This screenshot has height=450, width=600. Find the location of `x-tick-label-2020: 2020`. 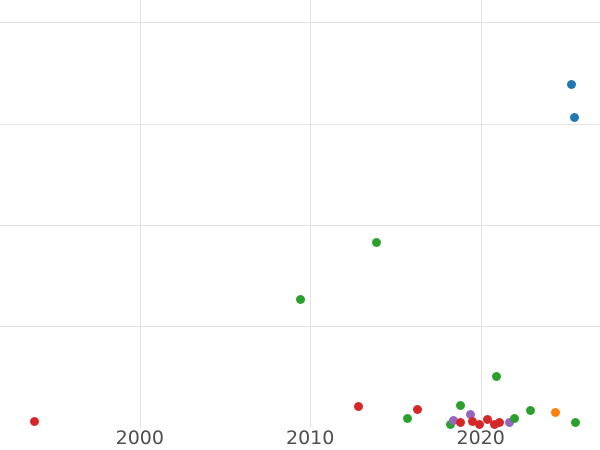

x-tick-label-2020: 2020 is located at coordinates (480, 438).